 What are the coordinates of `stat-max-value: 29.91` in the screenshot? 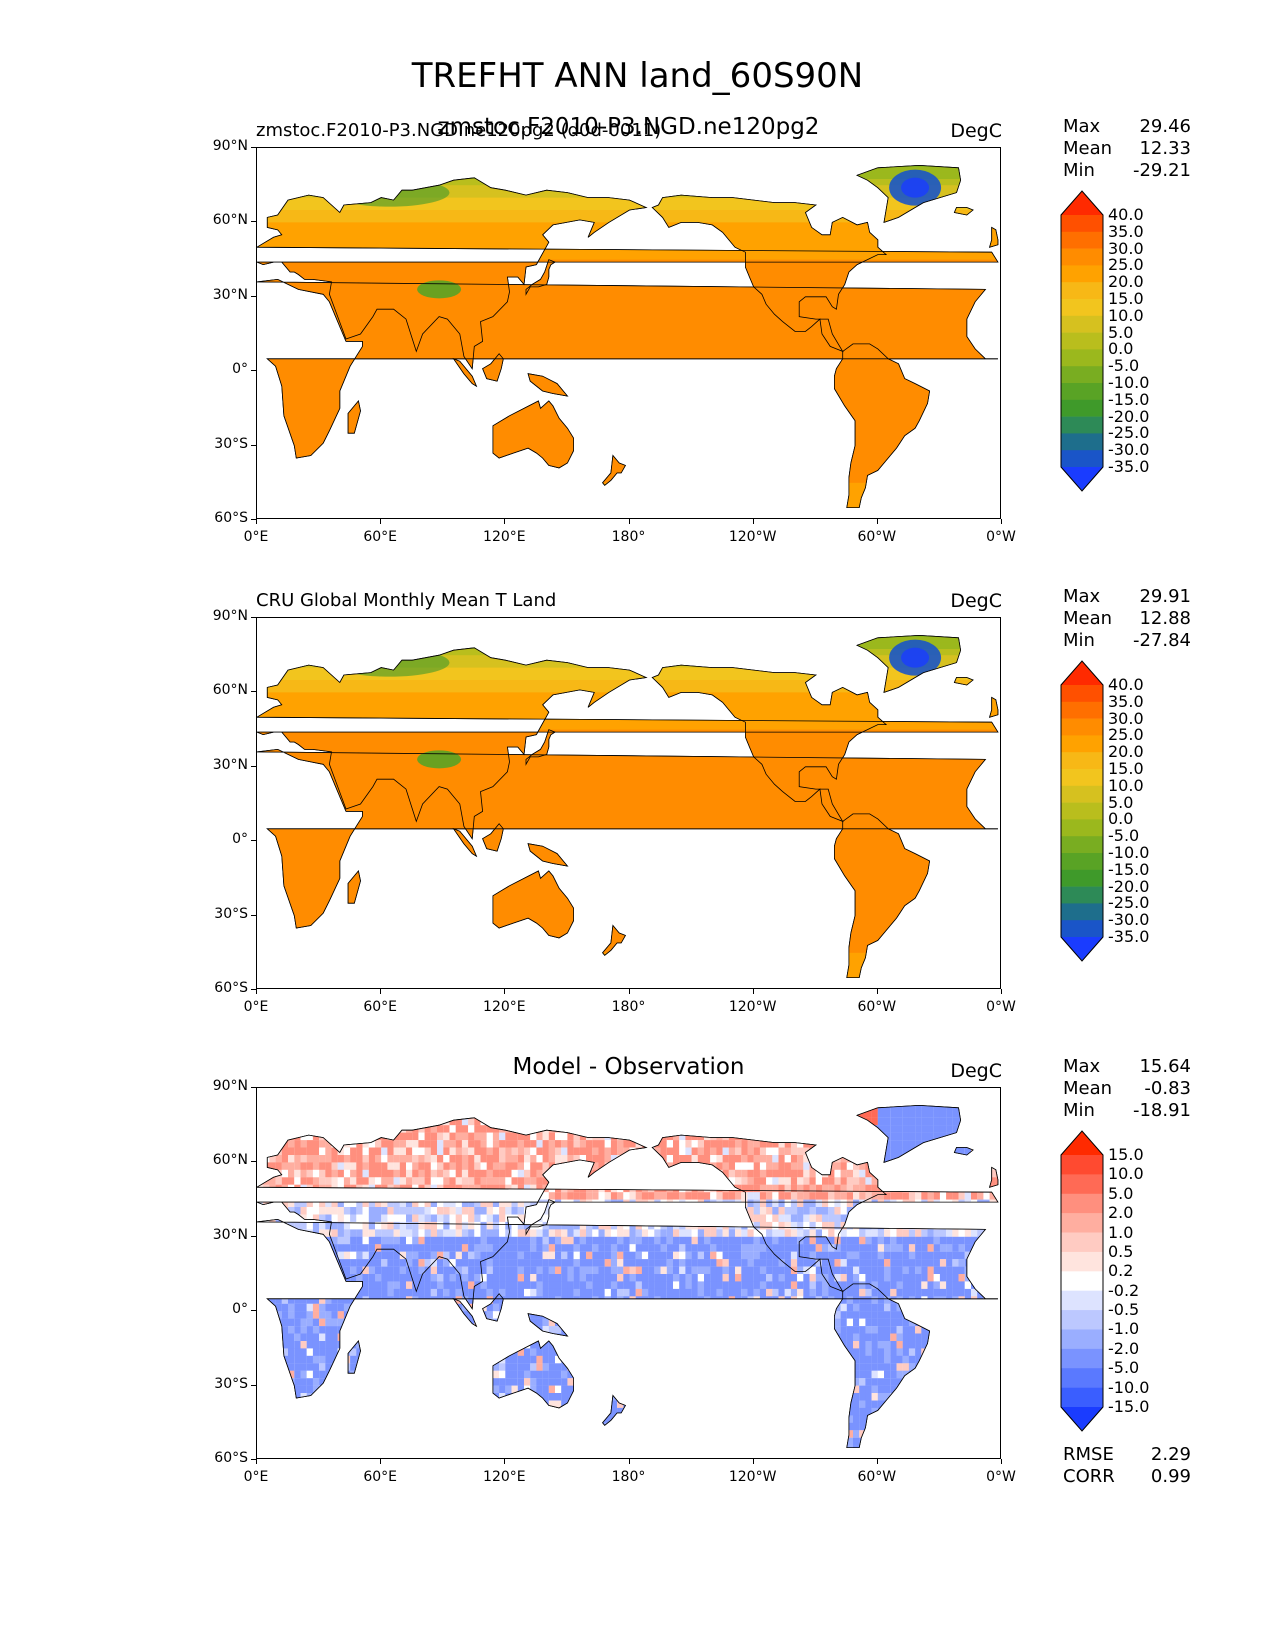 It's located at (1165, 596).